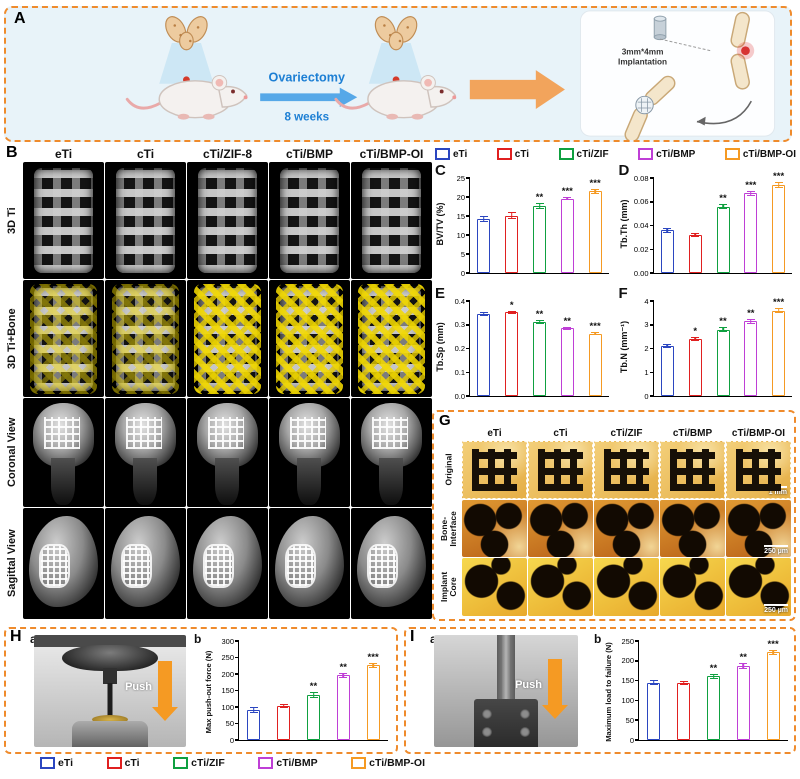 The width and height of the screenshot is (800, 779). I want to click on ovary-icon, so click(186, 31).